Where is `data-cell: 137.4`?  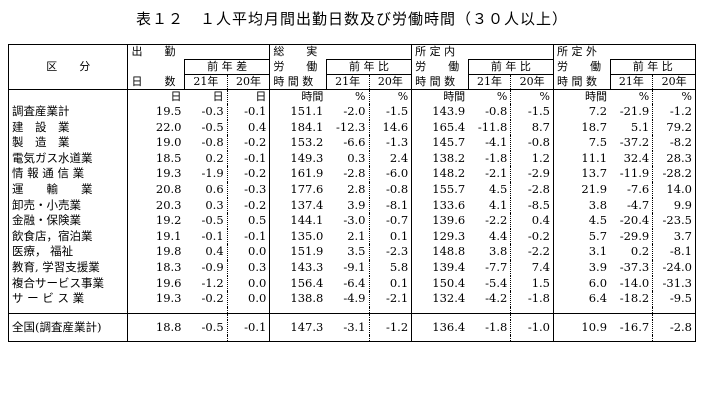
data-cell: 137.4 is located at coordinates (298, 205).